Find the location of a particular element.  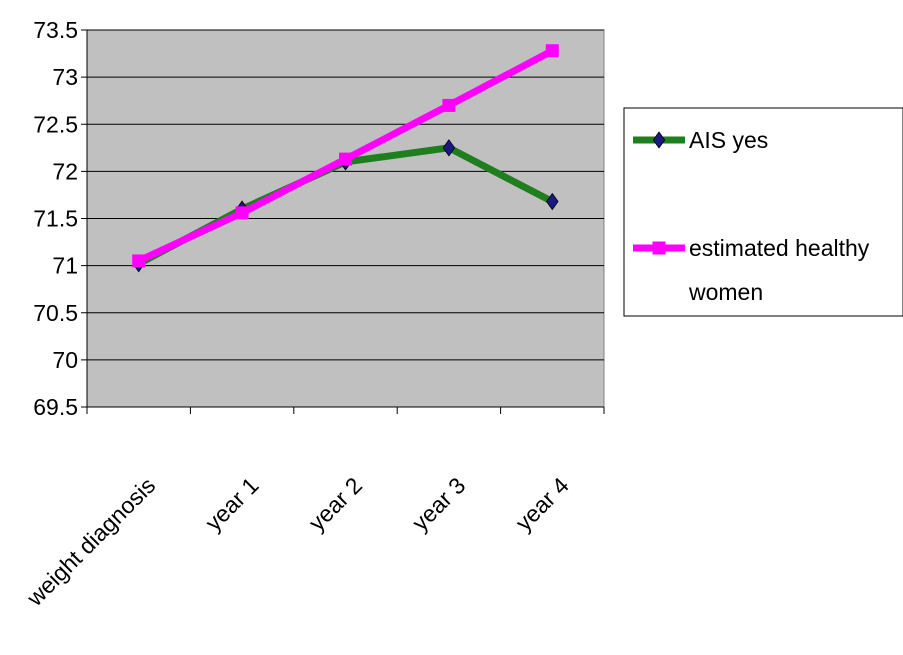

y-tick-label: 70.5 is located at coordinates (55, 313).